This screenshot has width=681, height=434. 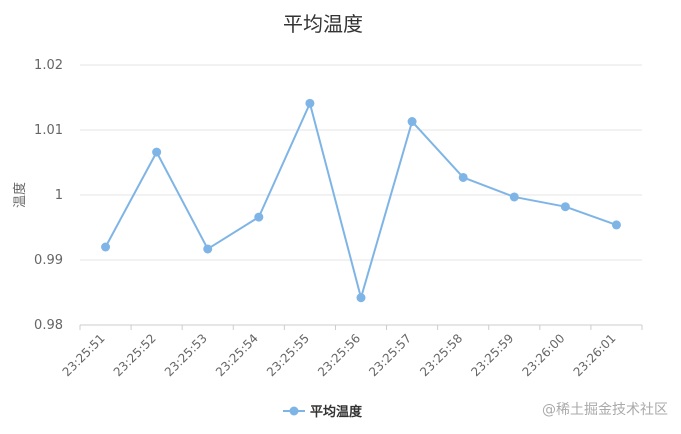 I want to click on x-tick-label: 23:26:01, so click(x=595, y=355).